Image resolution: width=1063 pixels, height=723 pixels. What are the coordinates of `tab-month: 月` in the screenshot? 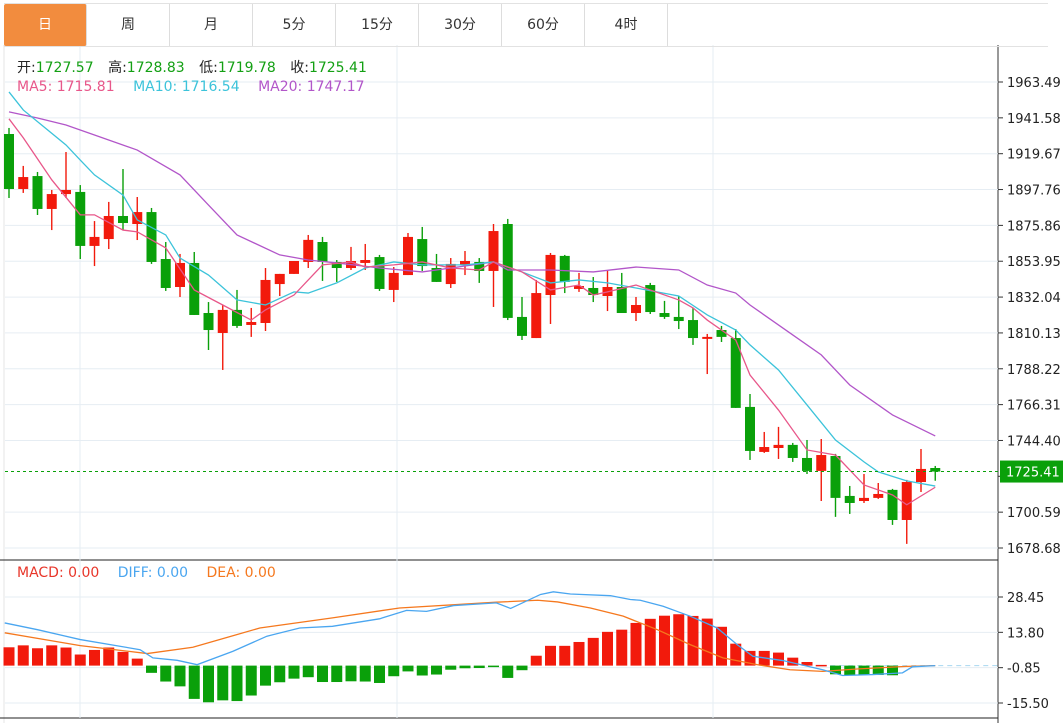 It's located at (211, 25).